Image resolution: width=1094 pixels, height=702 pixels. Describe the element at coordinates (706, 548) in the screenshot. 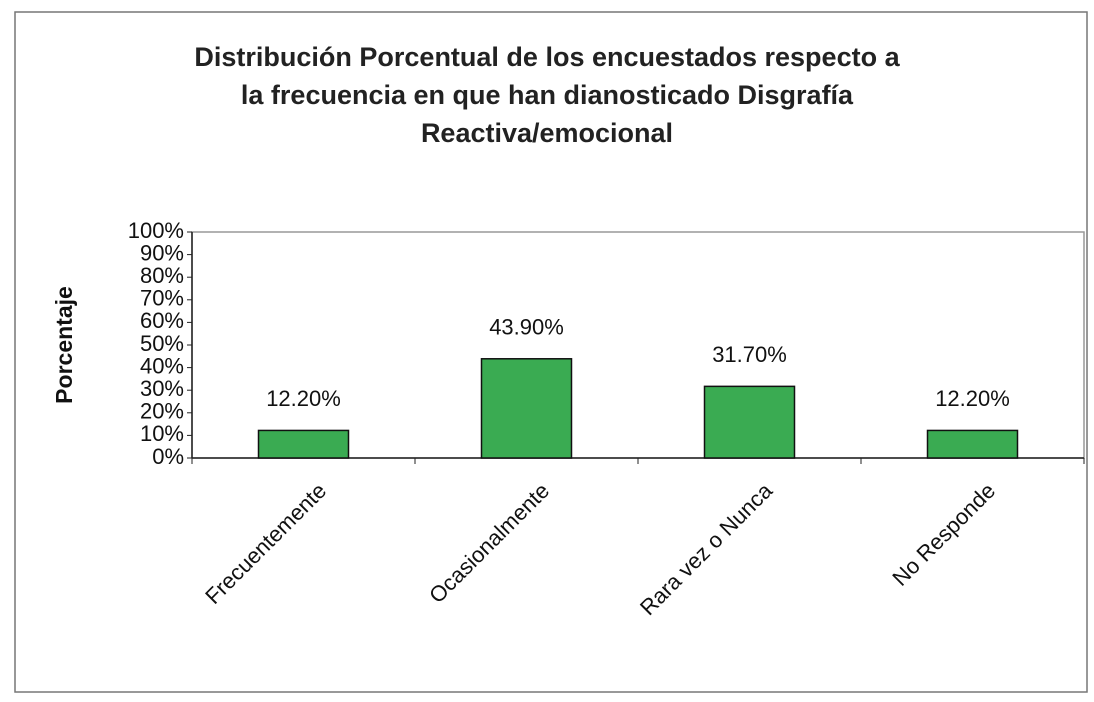

I see `x-tick-label: Rara vez o Nunca` at that location.